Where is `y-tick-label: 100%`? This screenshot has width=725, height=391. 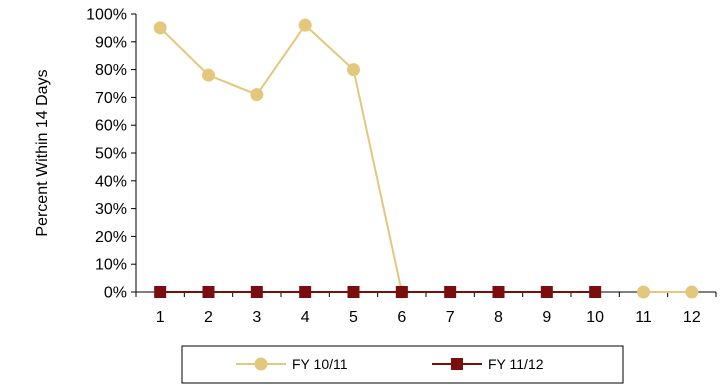 y-tick-label: 100% is located at coordinates (106, 15).